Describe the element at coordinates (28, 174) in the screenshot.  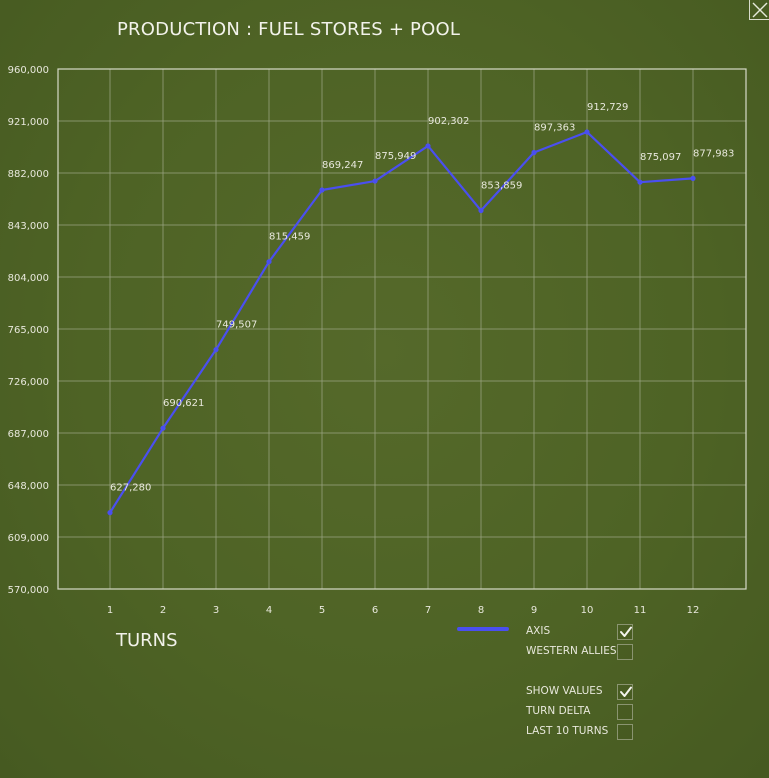
I see `y-tick-label: 882,000` at that location.